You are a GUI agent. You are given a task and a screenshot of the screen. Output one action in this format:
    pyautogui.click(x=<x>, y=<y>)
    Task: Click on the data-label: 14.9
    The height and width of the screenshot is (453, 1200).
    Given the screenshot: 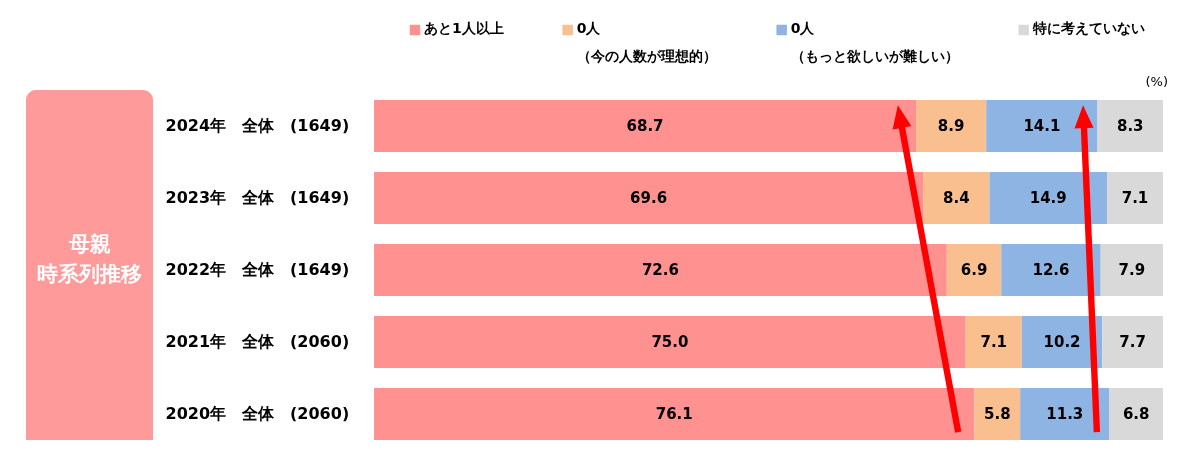 What is the action you would take?
    pyautogui.click(x=1048, y=198)
    